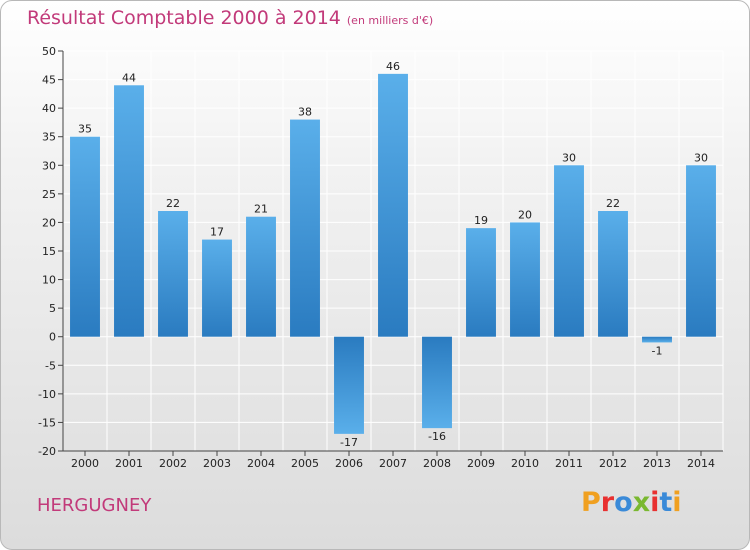  I want to click on x-tick-label: 2008, so click(437, 463).